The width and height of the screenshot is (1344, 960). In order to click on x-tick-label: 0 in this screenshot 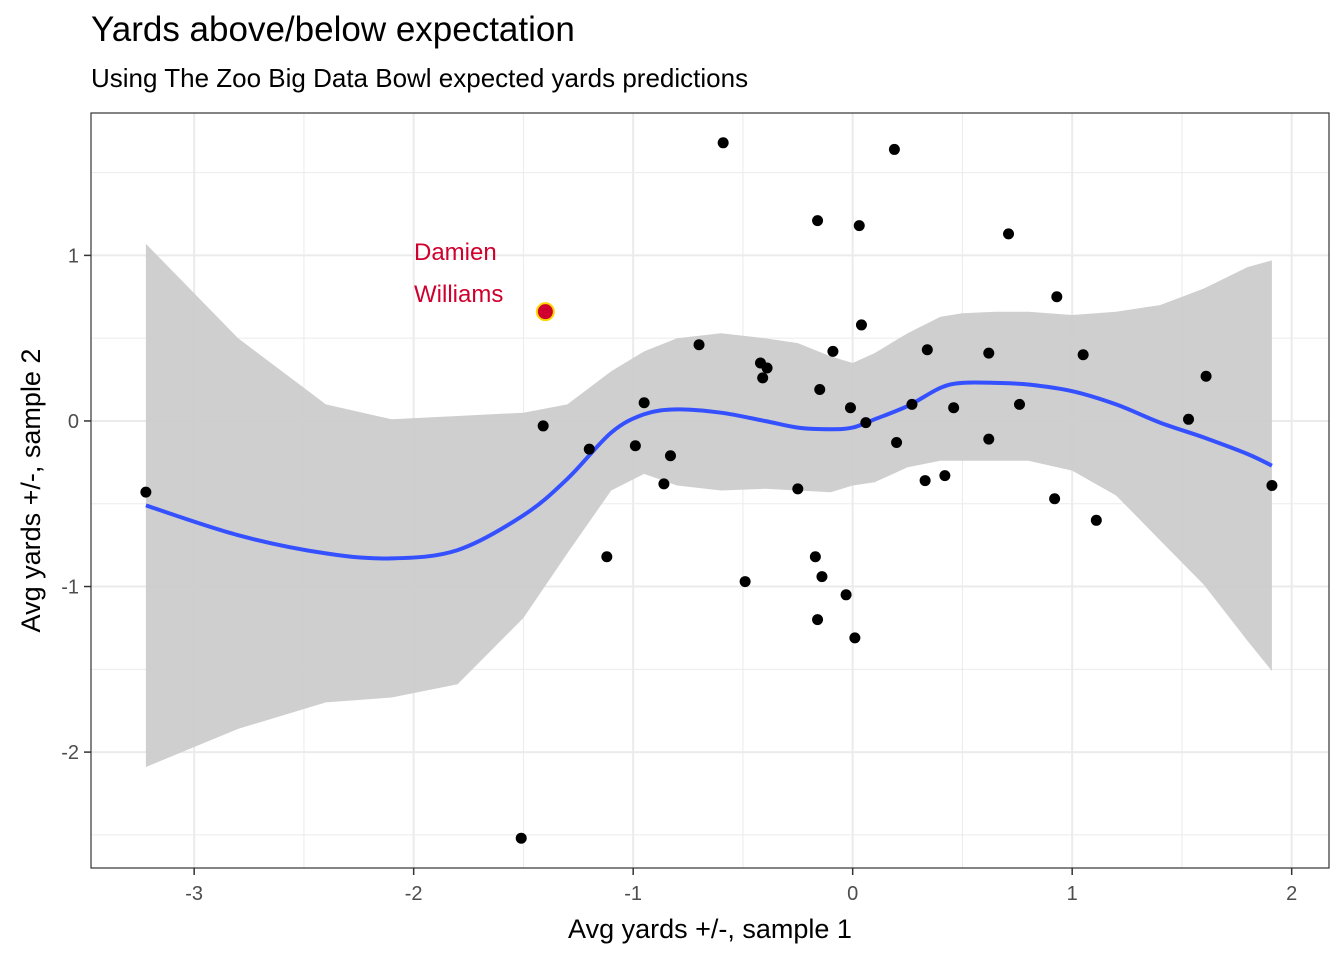, I will do `click(852, 894)`.